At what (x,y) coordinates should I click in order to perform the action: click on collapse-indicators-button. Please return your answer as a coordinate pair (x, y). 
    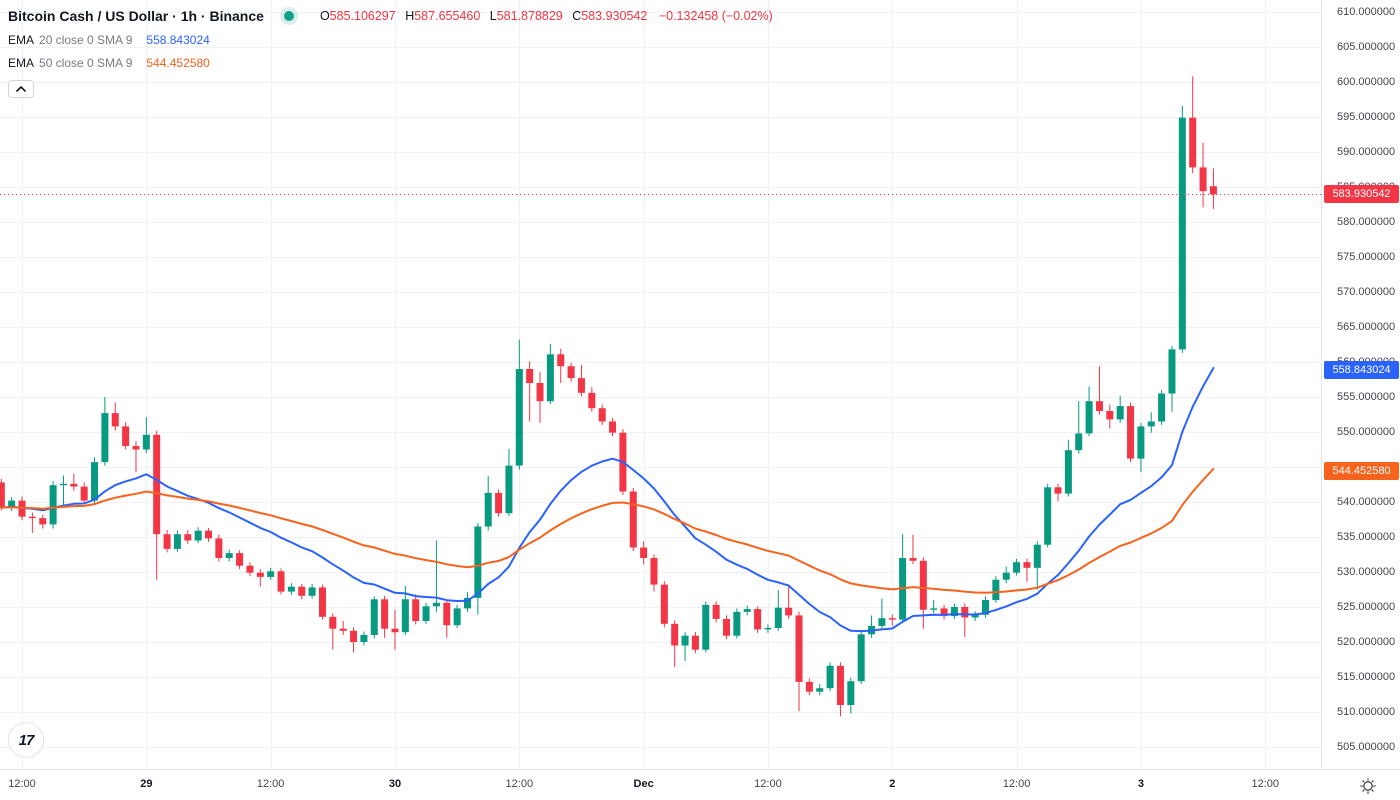
    Looking at the image, I should click on (21, 89).